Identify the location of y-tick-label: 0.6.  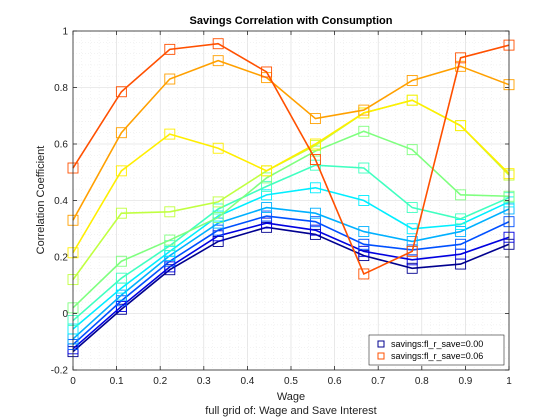
(61, 145).